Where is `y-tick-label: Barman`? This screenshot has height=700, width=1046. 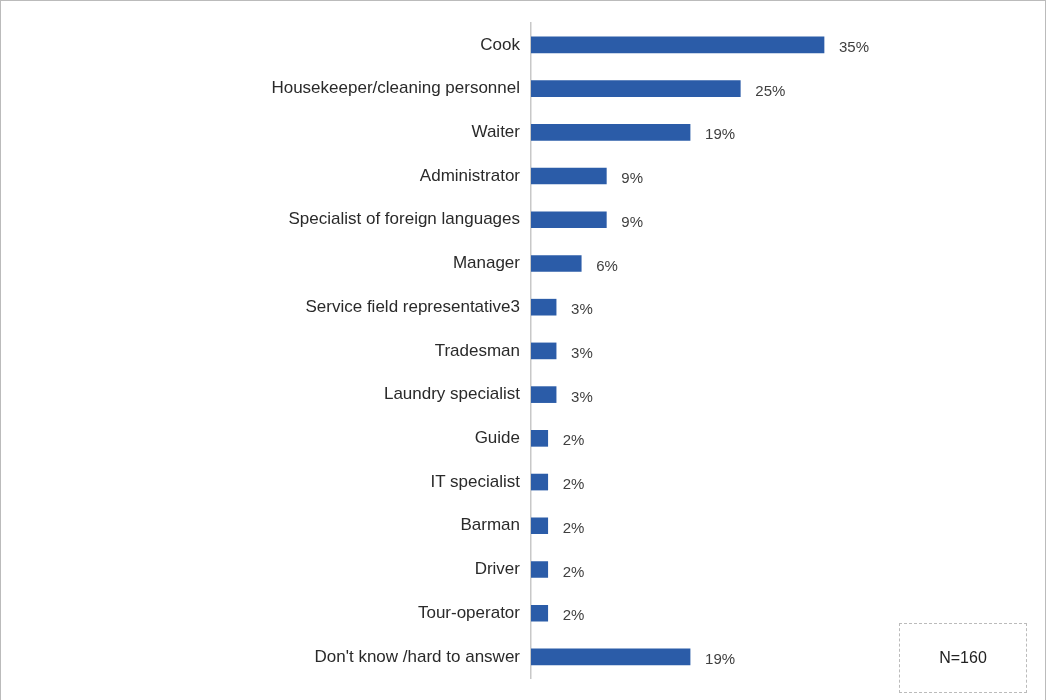
y-tick-label: Barman is located at coordinates (490, 525).